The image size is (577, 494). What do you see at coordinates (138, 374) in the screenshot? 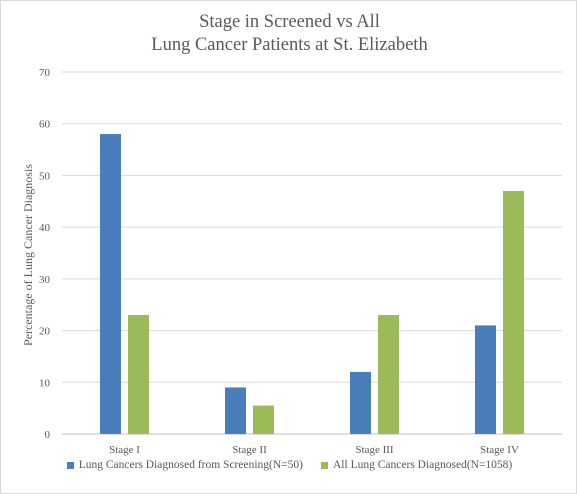
I see `bar-series-2-stage-i` at bounding box center [138, 374].